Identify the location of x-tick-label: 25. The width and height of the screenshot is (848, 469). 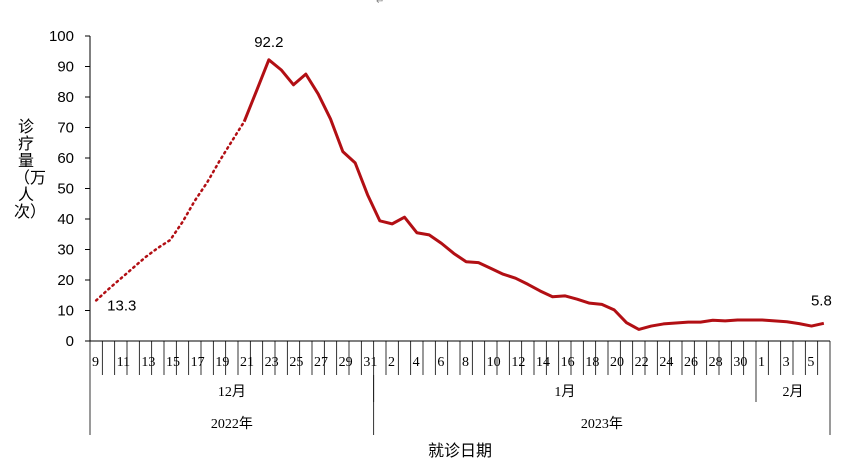
(296, 362).